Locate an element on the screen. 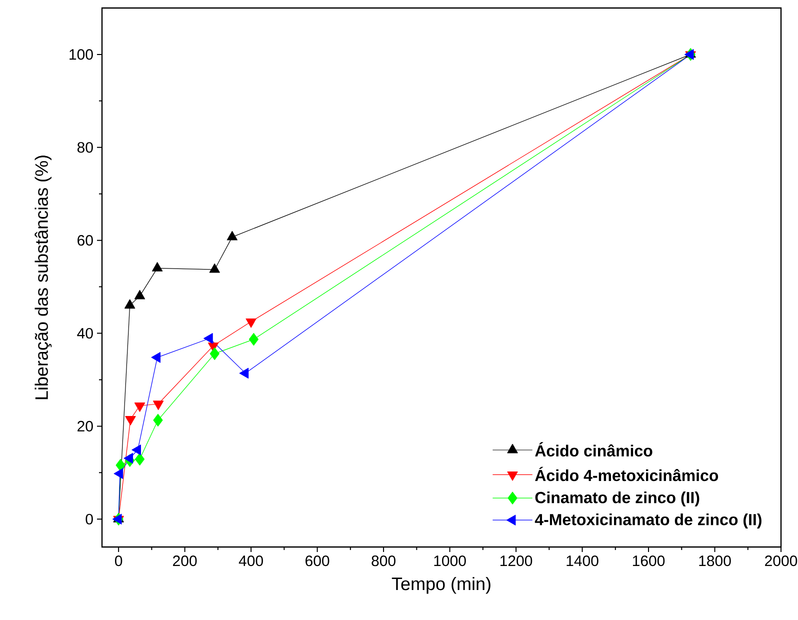 The width and height of the screenshot is (798, 620). y-tick-label: 80 is located at coordinates (85, 147).